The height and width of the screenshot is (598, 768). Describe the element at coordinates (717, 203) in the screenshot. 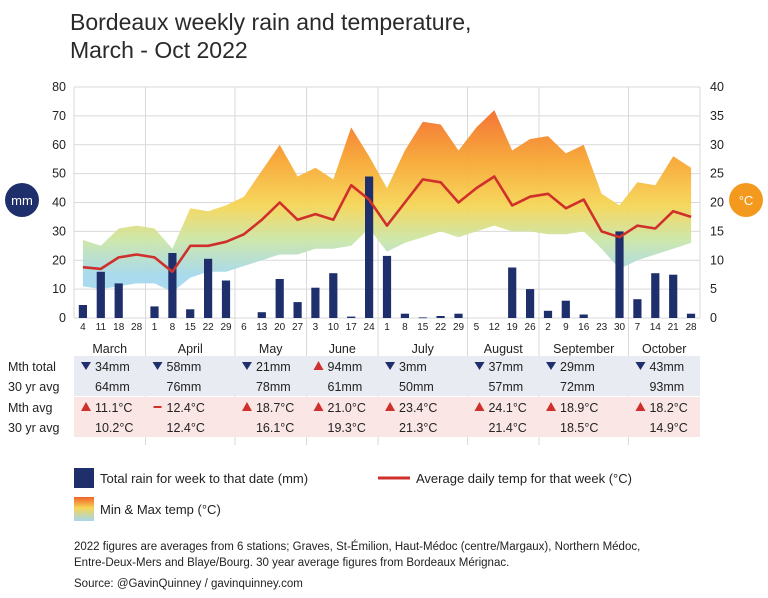

I see `right-tick-4: 20` at that location.